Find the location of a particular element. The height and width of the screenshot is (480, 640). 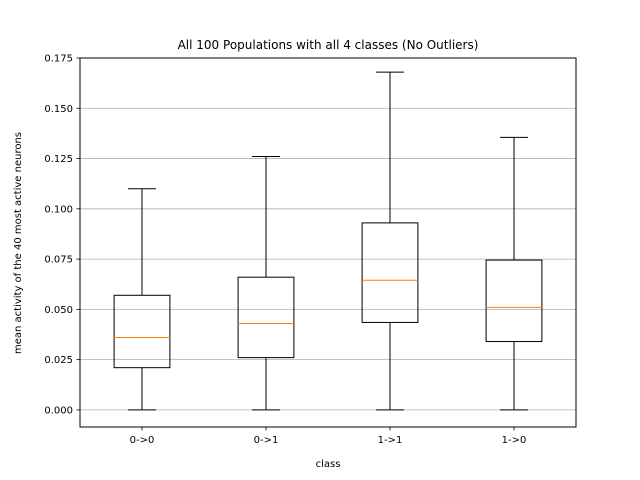

y-tick-label: 0.125 is located at coordinates (58, 159).